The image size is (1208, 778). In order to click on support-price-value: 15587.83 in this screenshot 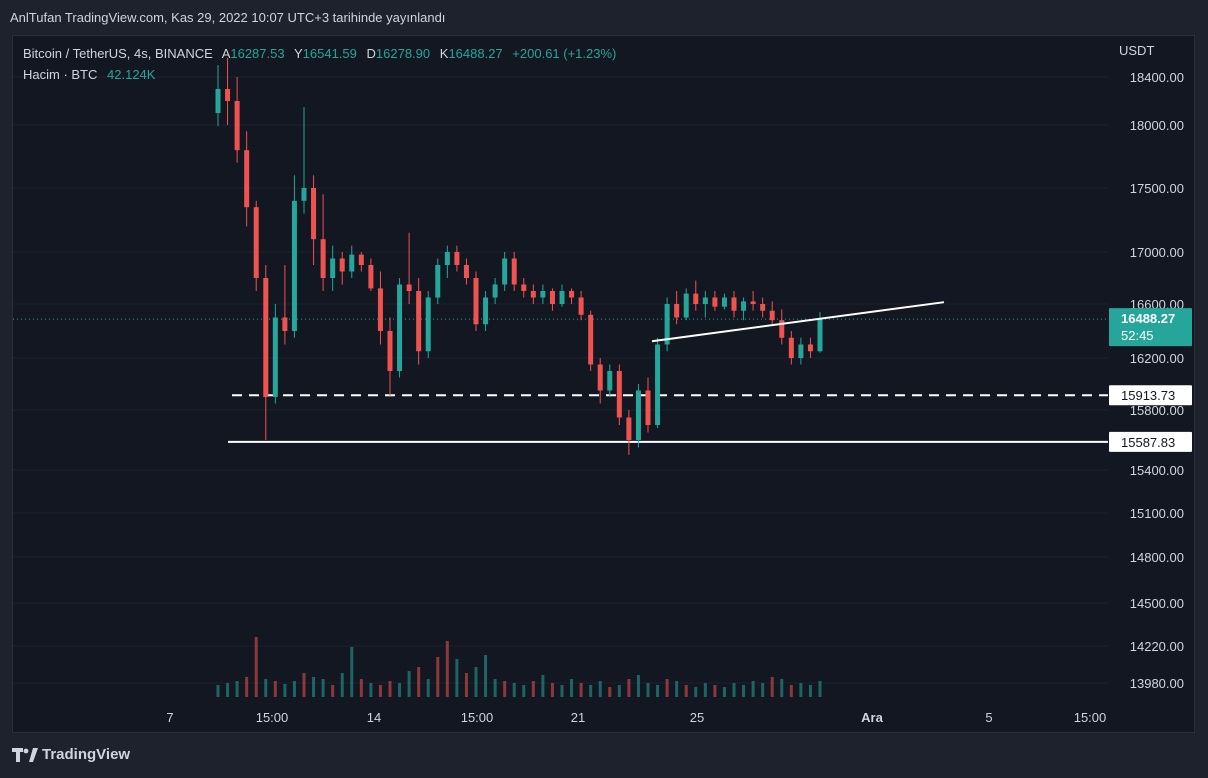, I will do `click(1148, 442)`.